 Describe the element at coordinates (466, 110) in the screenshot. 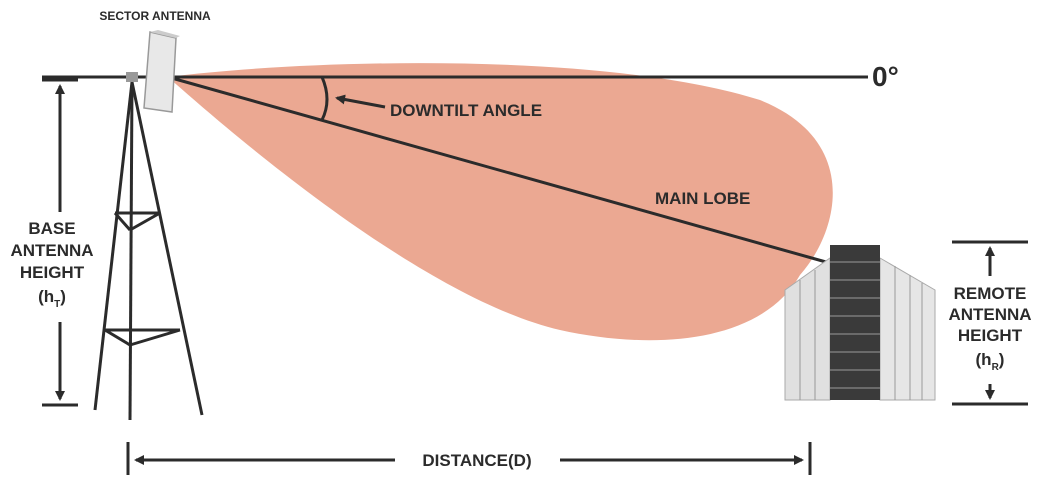

I see `downtilt-label: DOWNTILT ANGLE` at that location.